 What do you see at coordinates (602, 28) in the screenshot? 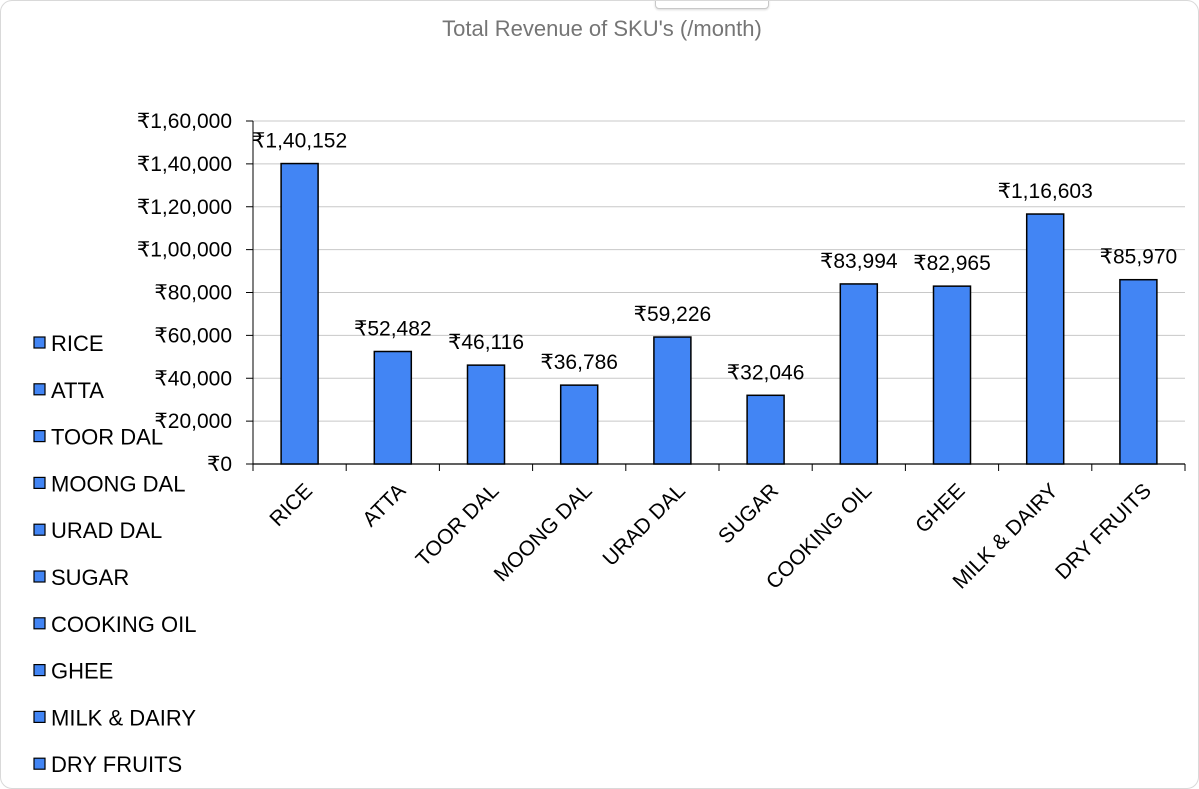
I see `chart-title: Total Revenue of SKU's (/month)` at bounding box center [602, 28].